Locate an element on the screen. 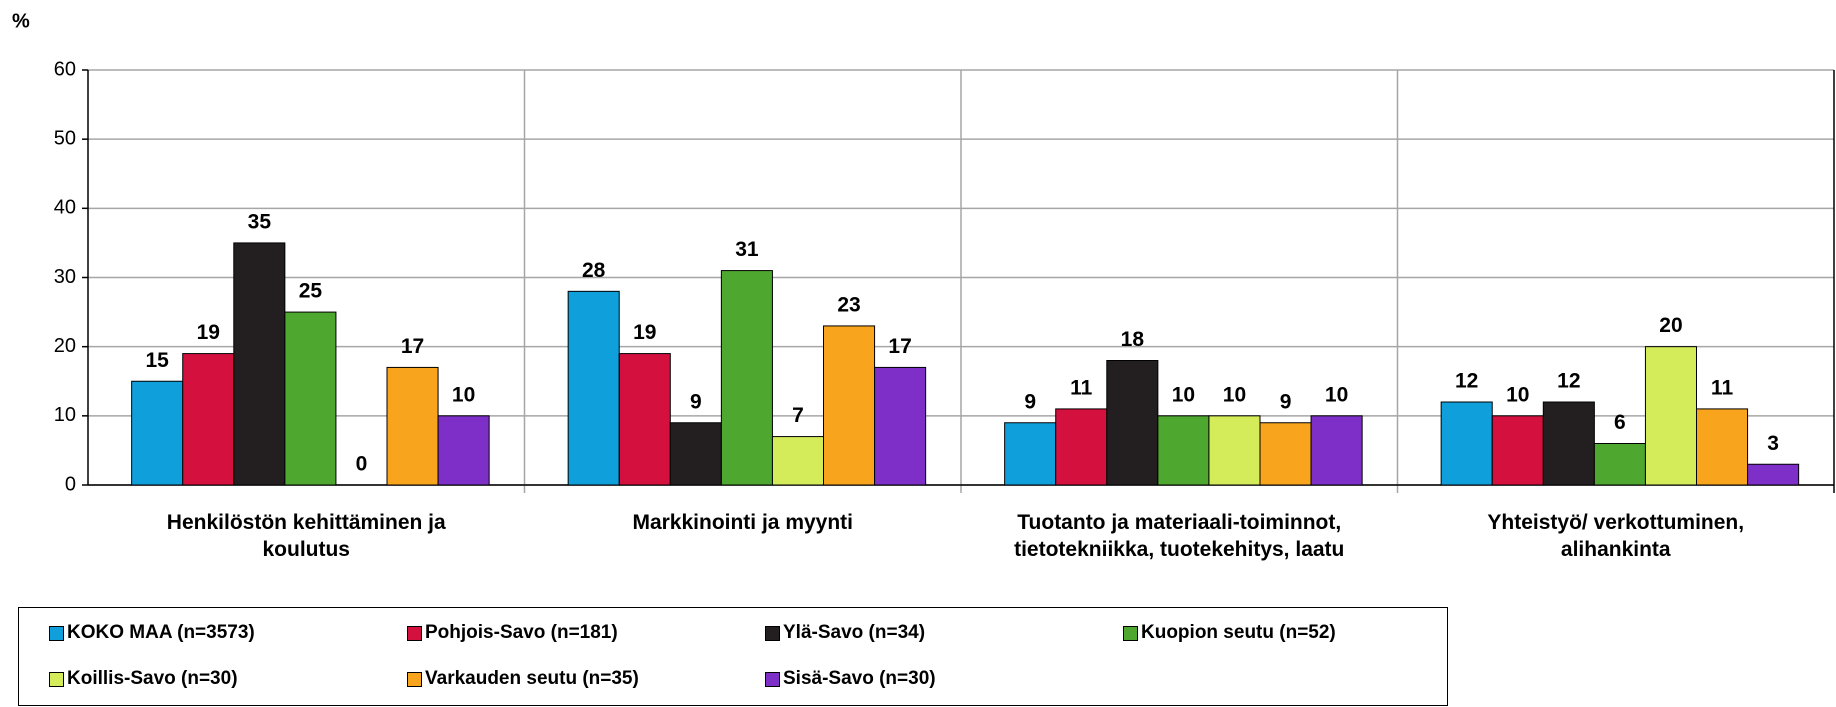 This screenshot has width=1836, height=707. value-label: 23 is located at coordinates (848, 304).